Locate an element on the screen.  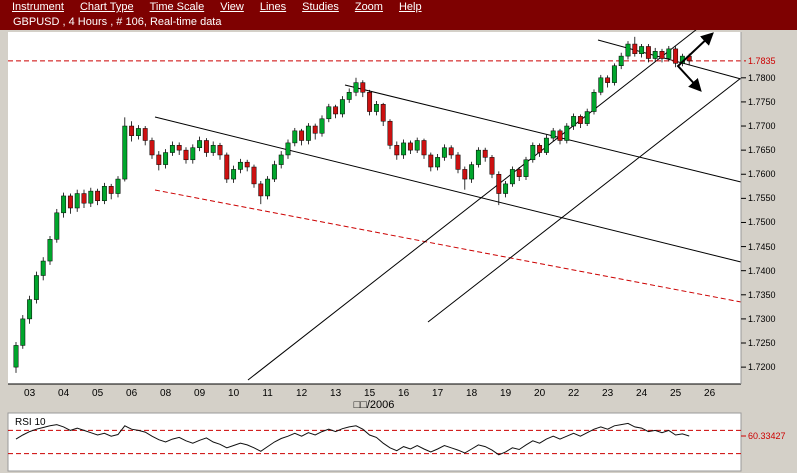
rsi-plot-area is located at coordinates (374, 442).